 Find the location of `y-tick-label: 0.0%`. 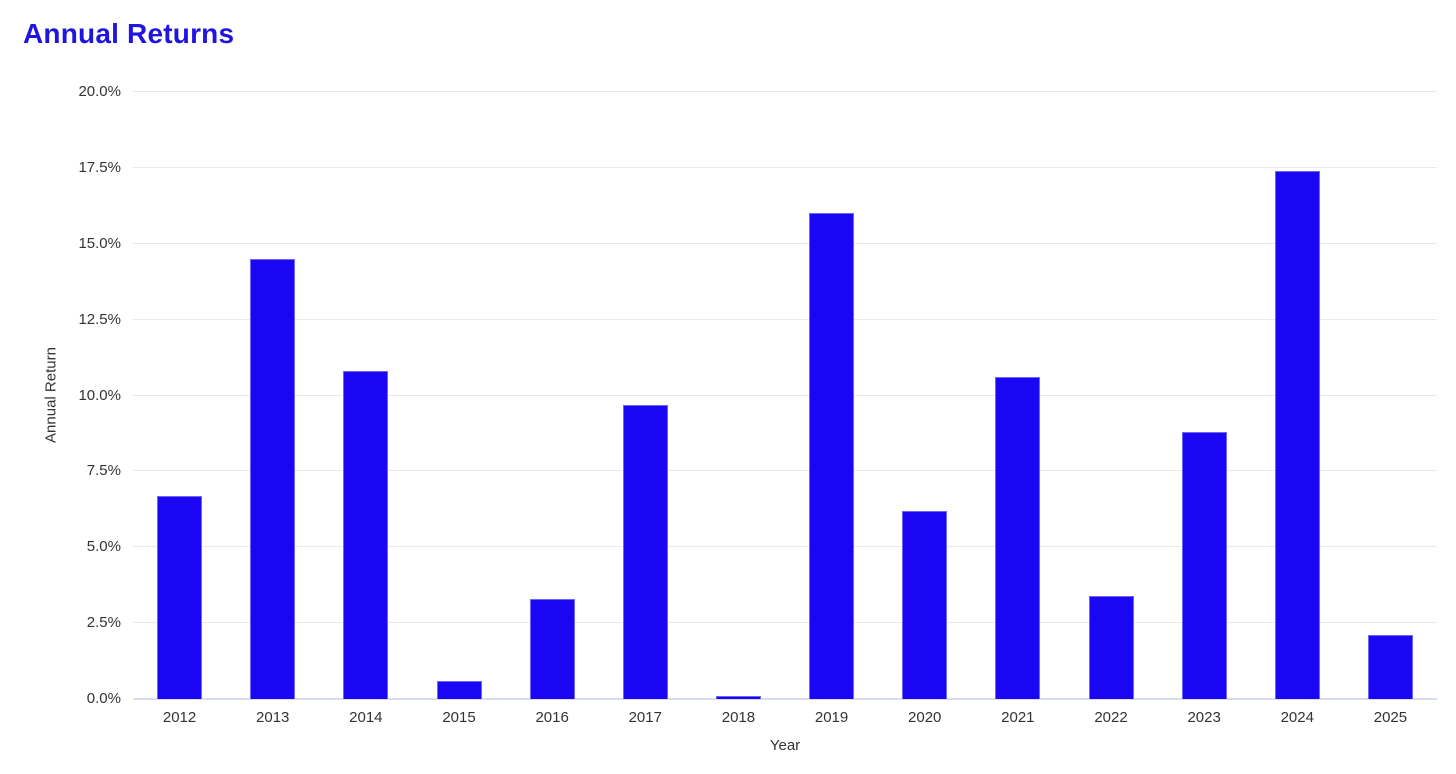

y-tick-label: 0.0% is located at coordinates (103, 698).